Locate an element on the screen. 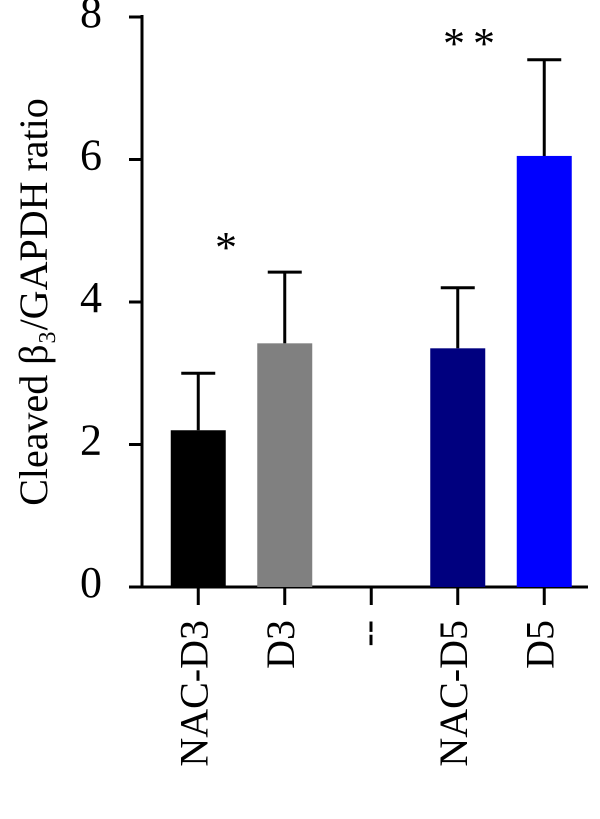 Image resolution: width=600 pixels, height=819 pixels. y-tick-label: 2 is located at coordinates (91, 440).